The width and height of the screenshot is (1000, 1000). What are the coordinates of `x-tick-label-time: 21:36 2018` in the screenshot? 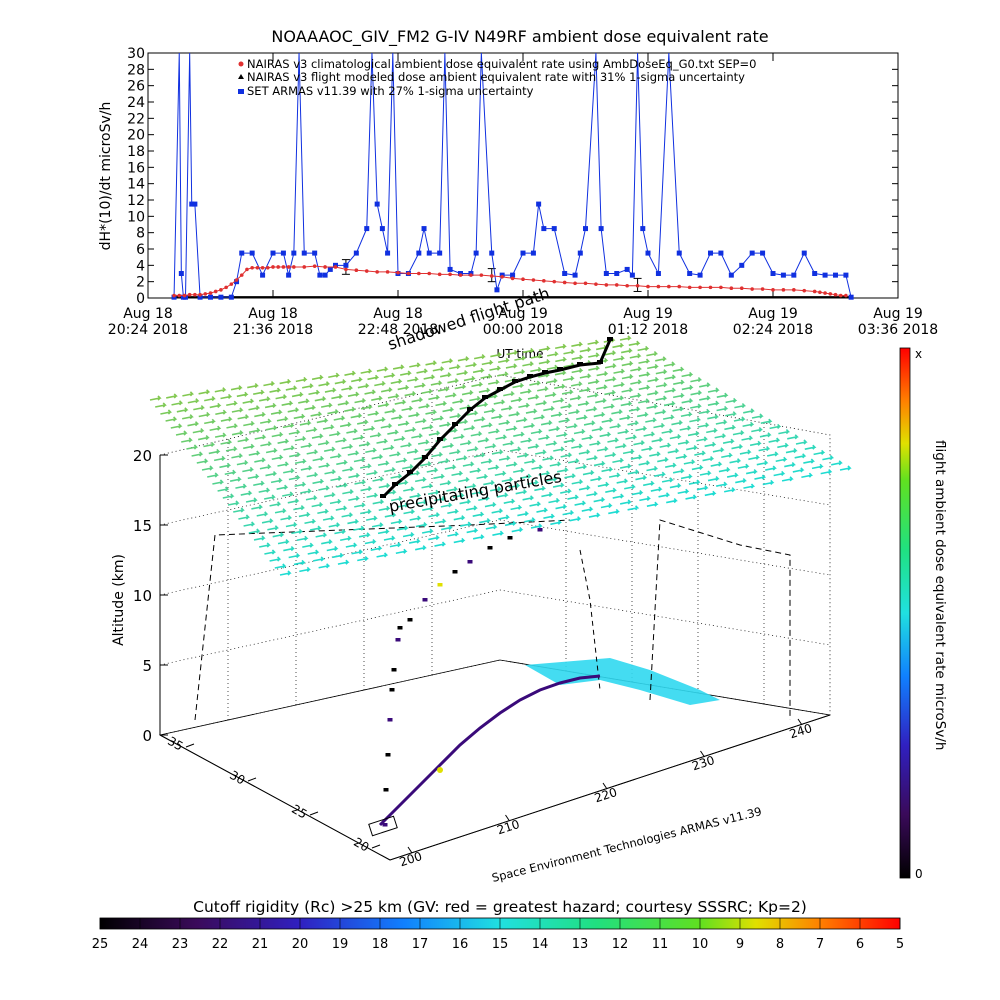 It's located at (273, 330).